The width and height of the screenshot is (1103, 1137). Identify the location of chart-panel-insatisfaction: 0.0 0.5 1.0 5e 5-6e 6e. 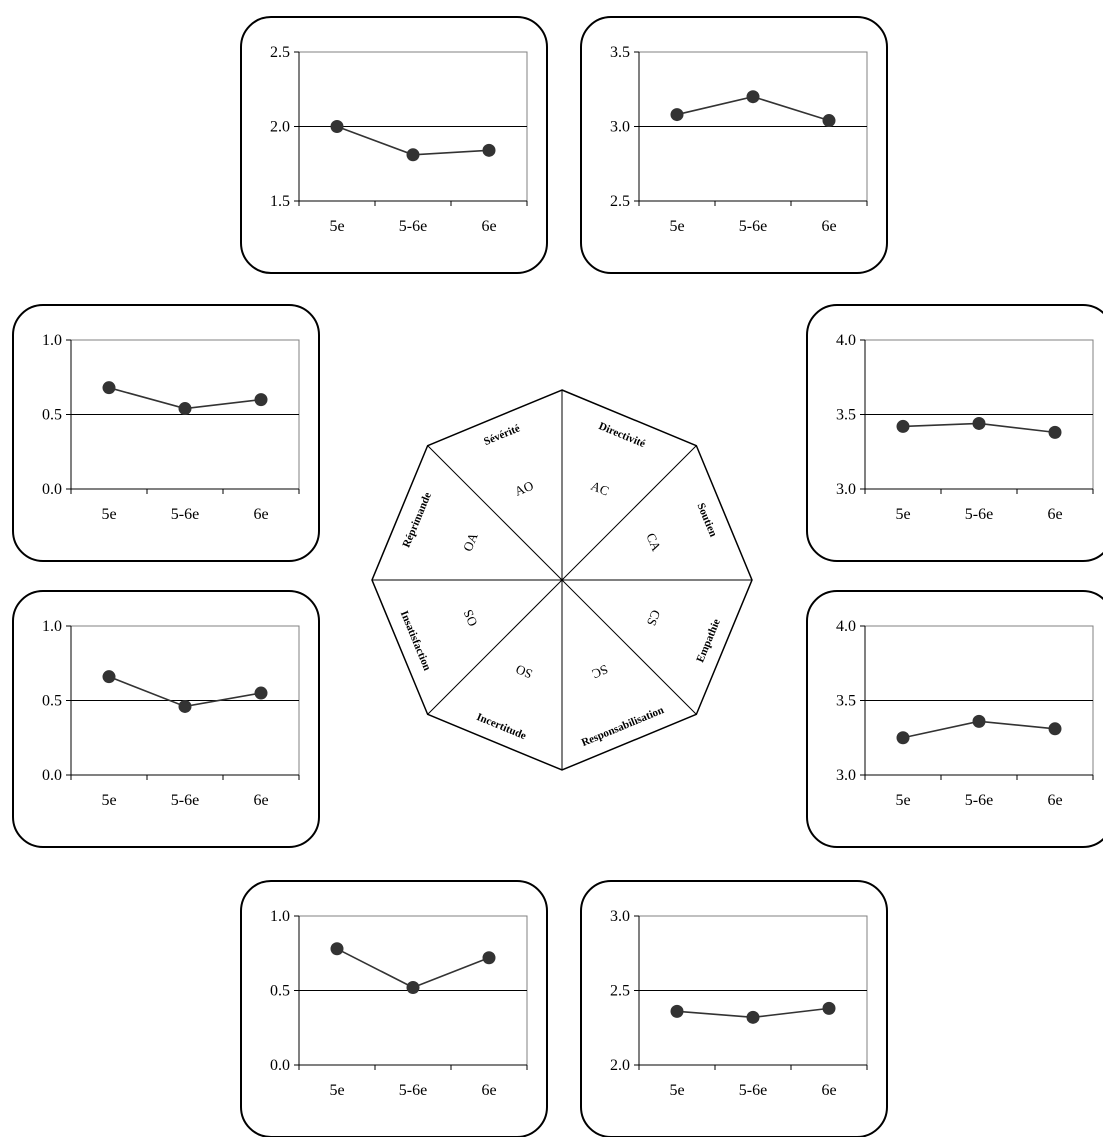
(166, 719).